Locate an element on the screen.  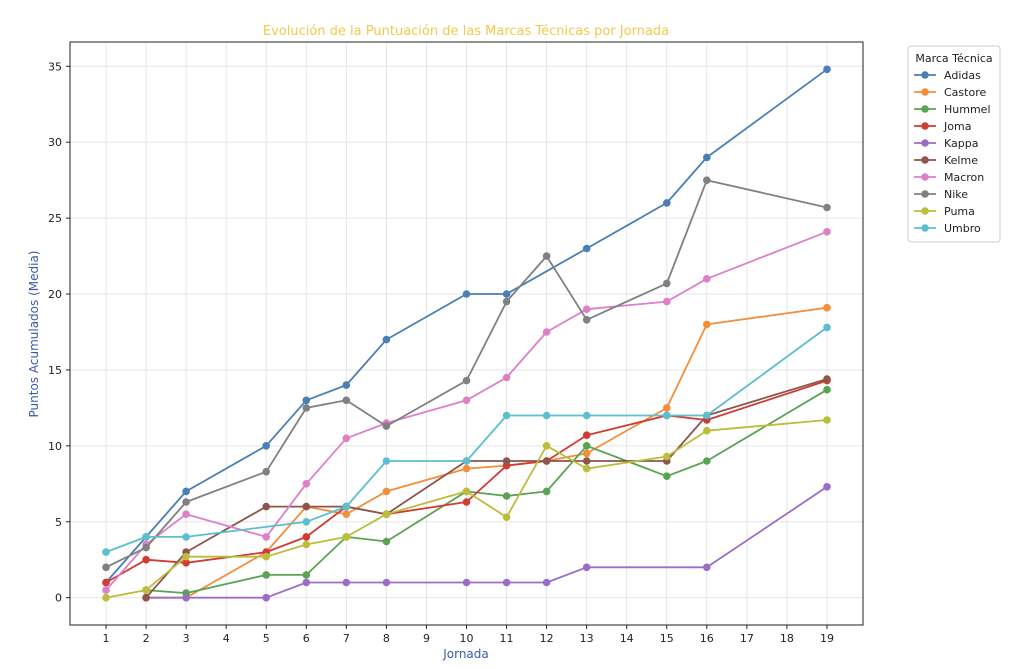
legend-marker-kelme is located at coordinates (925, 160).